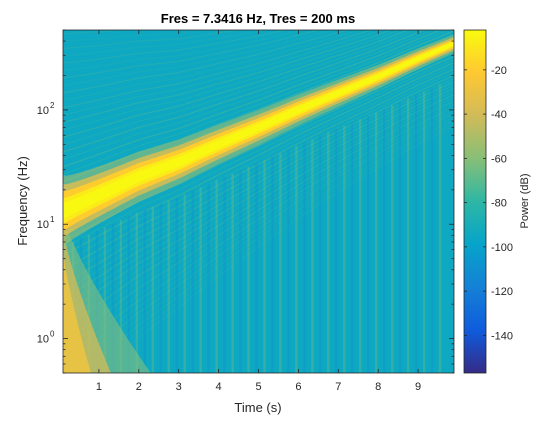 The image size is (560, 425). What do you see at coordinates (52, 105) in the screenshot?
I see `y-tick-exponent: 2` at bounding box center [52, 105].